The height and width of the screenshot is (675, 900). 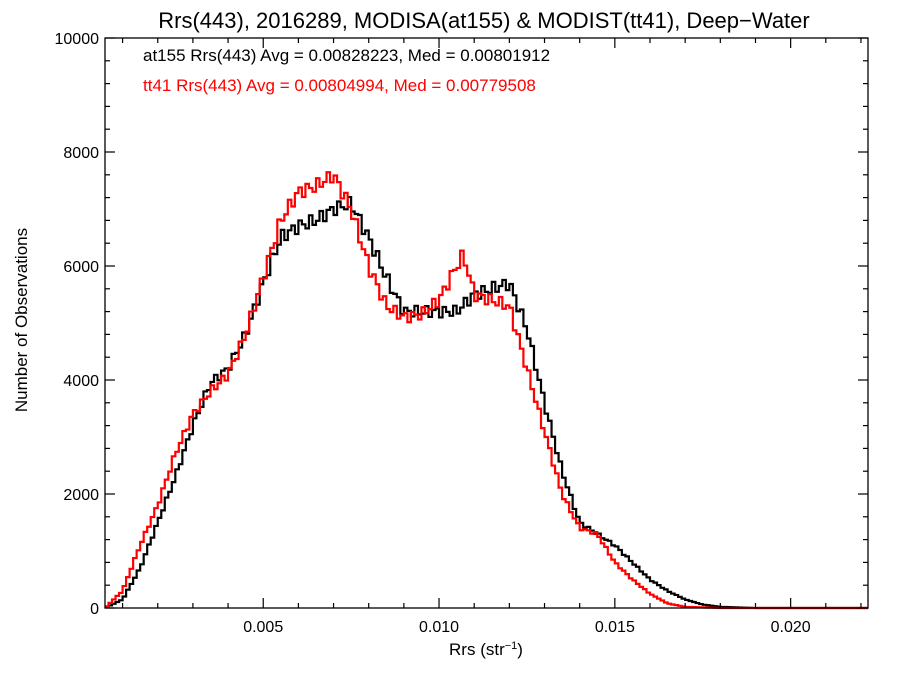 I want to click on x-axis-label-main: Rrs (str, so click(x=477, y=649).